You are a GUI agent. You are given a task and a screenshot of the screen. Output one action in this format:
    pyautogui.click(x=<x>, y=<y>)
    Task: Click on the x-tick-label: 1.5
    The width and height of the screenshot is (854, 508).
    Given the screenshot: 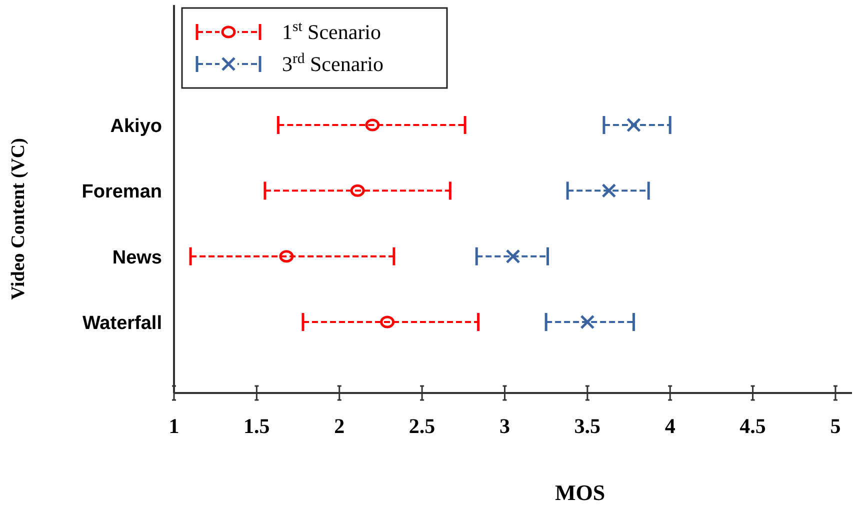 What is the action you would take?
    pyautogui.click(x=257, y=426)
    